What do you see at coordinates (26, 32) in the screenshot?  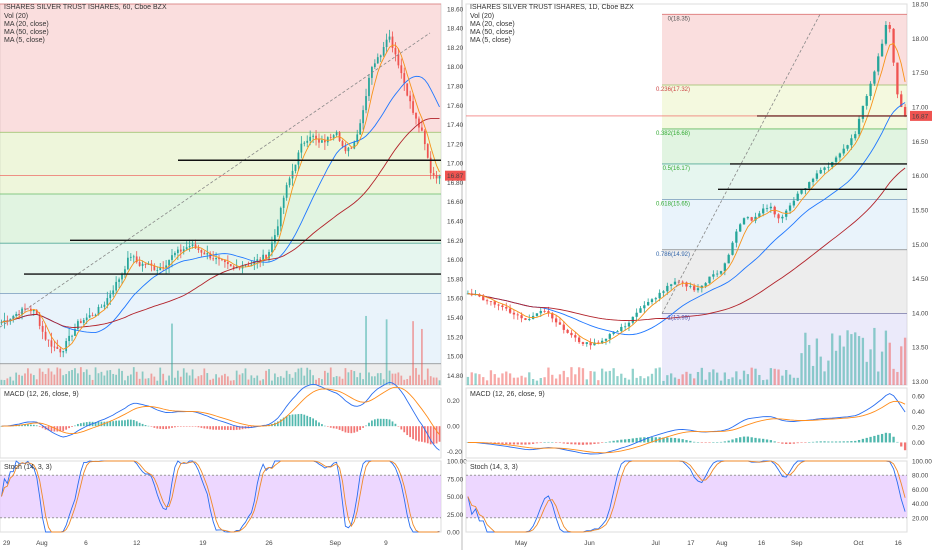 I see `left-legend-ma50: MA (50, close)` at bounding box center [26, 32].